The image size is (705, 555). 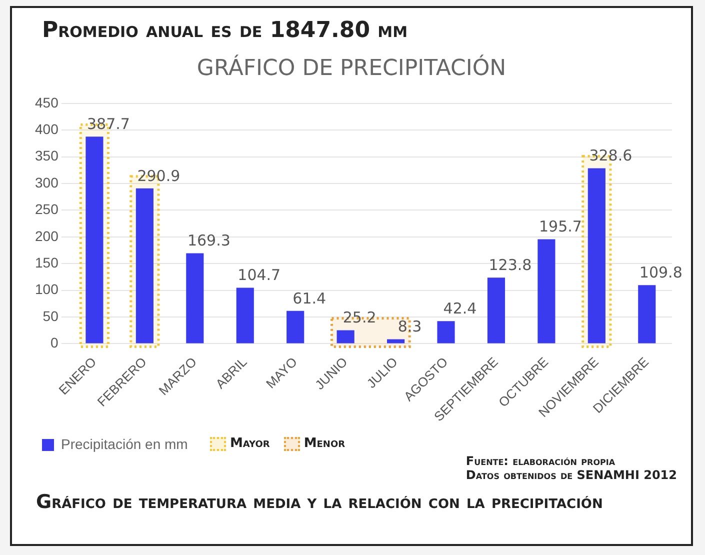 What do you see at coordinates (54, 342) in the screenshot?
I see `y-tick-label: 0` at bounding box center [54, 342].